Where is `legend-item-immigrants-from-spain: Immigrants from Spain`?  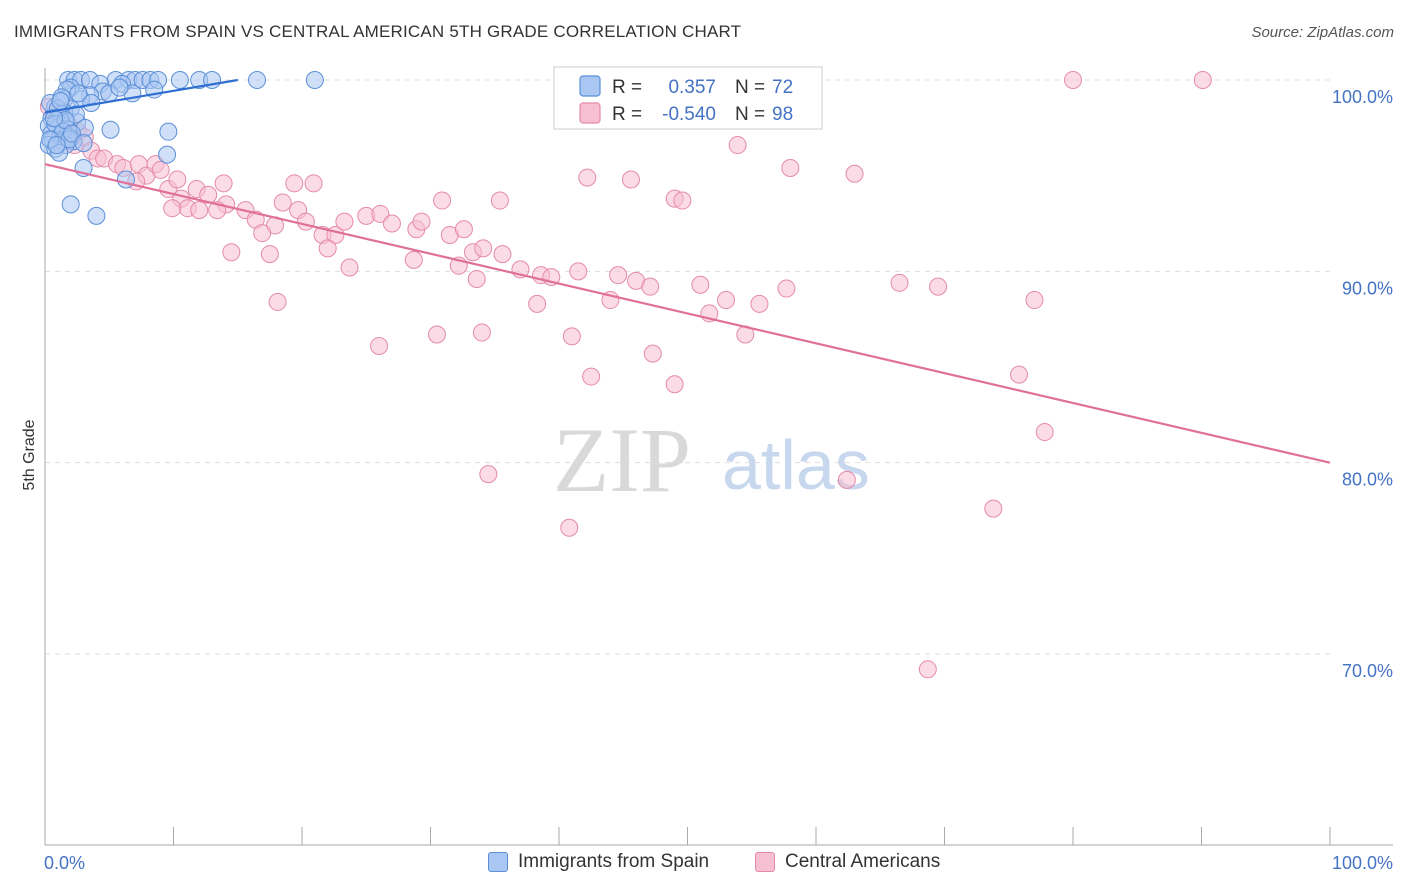
legend-item-immigrants-from-spain: Immigrants from Spain is located at coordinates (598, 862).